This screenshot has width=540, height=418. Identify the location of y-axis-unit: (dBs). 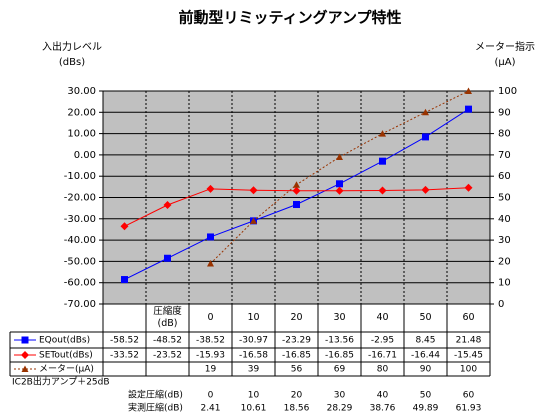
(72, 62).